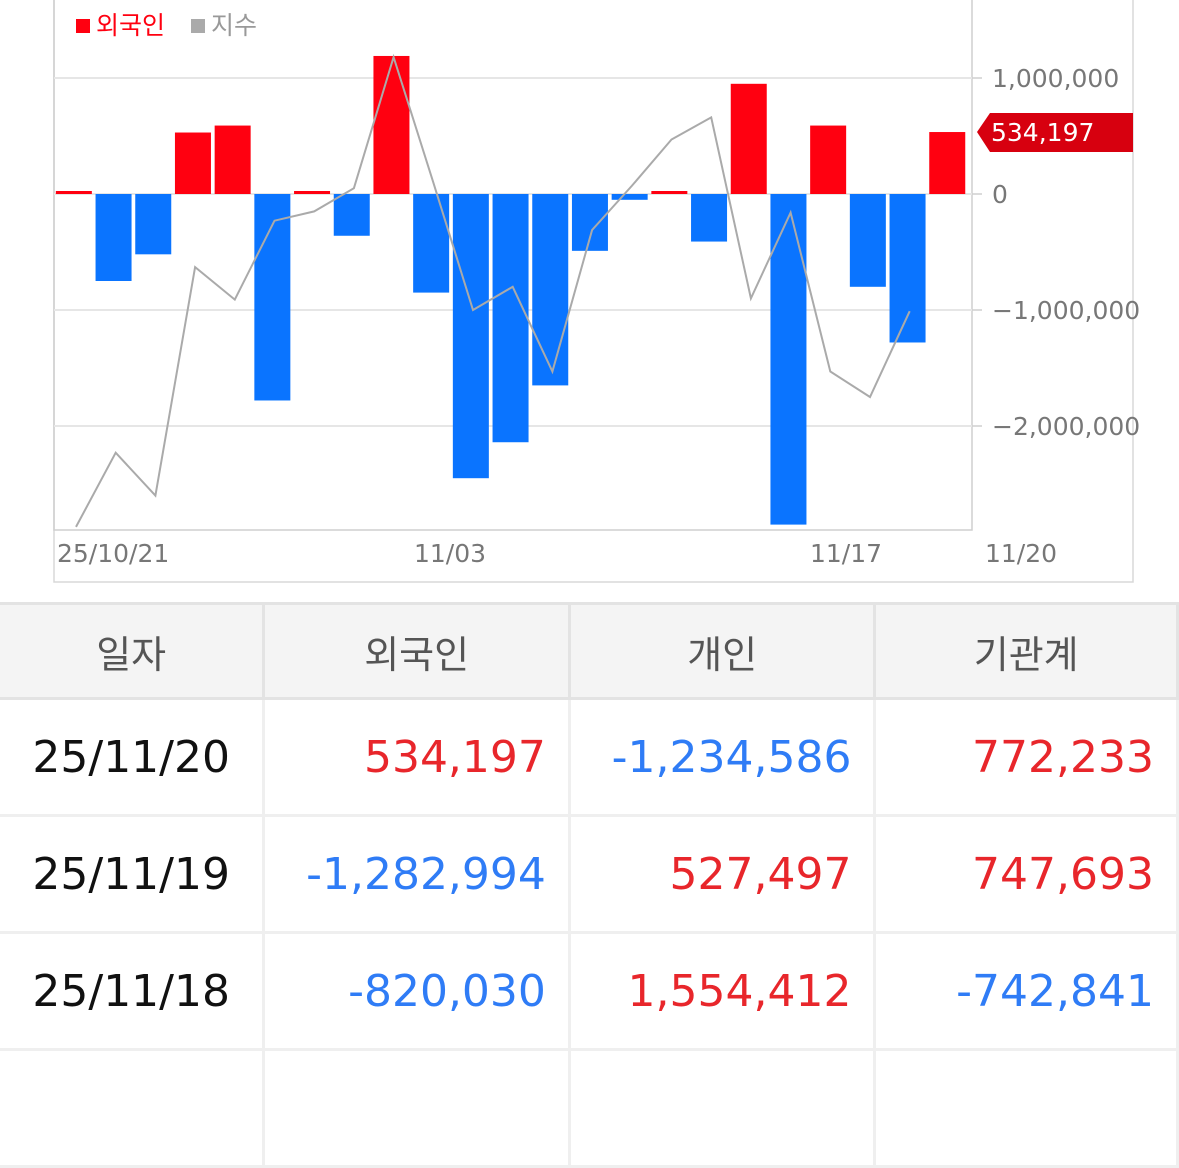 This screenshot has width=1179, height=1168. I want to click on row-institution-partial, so click(1026, 1108).